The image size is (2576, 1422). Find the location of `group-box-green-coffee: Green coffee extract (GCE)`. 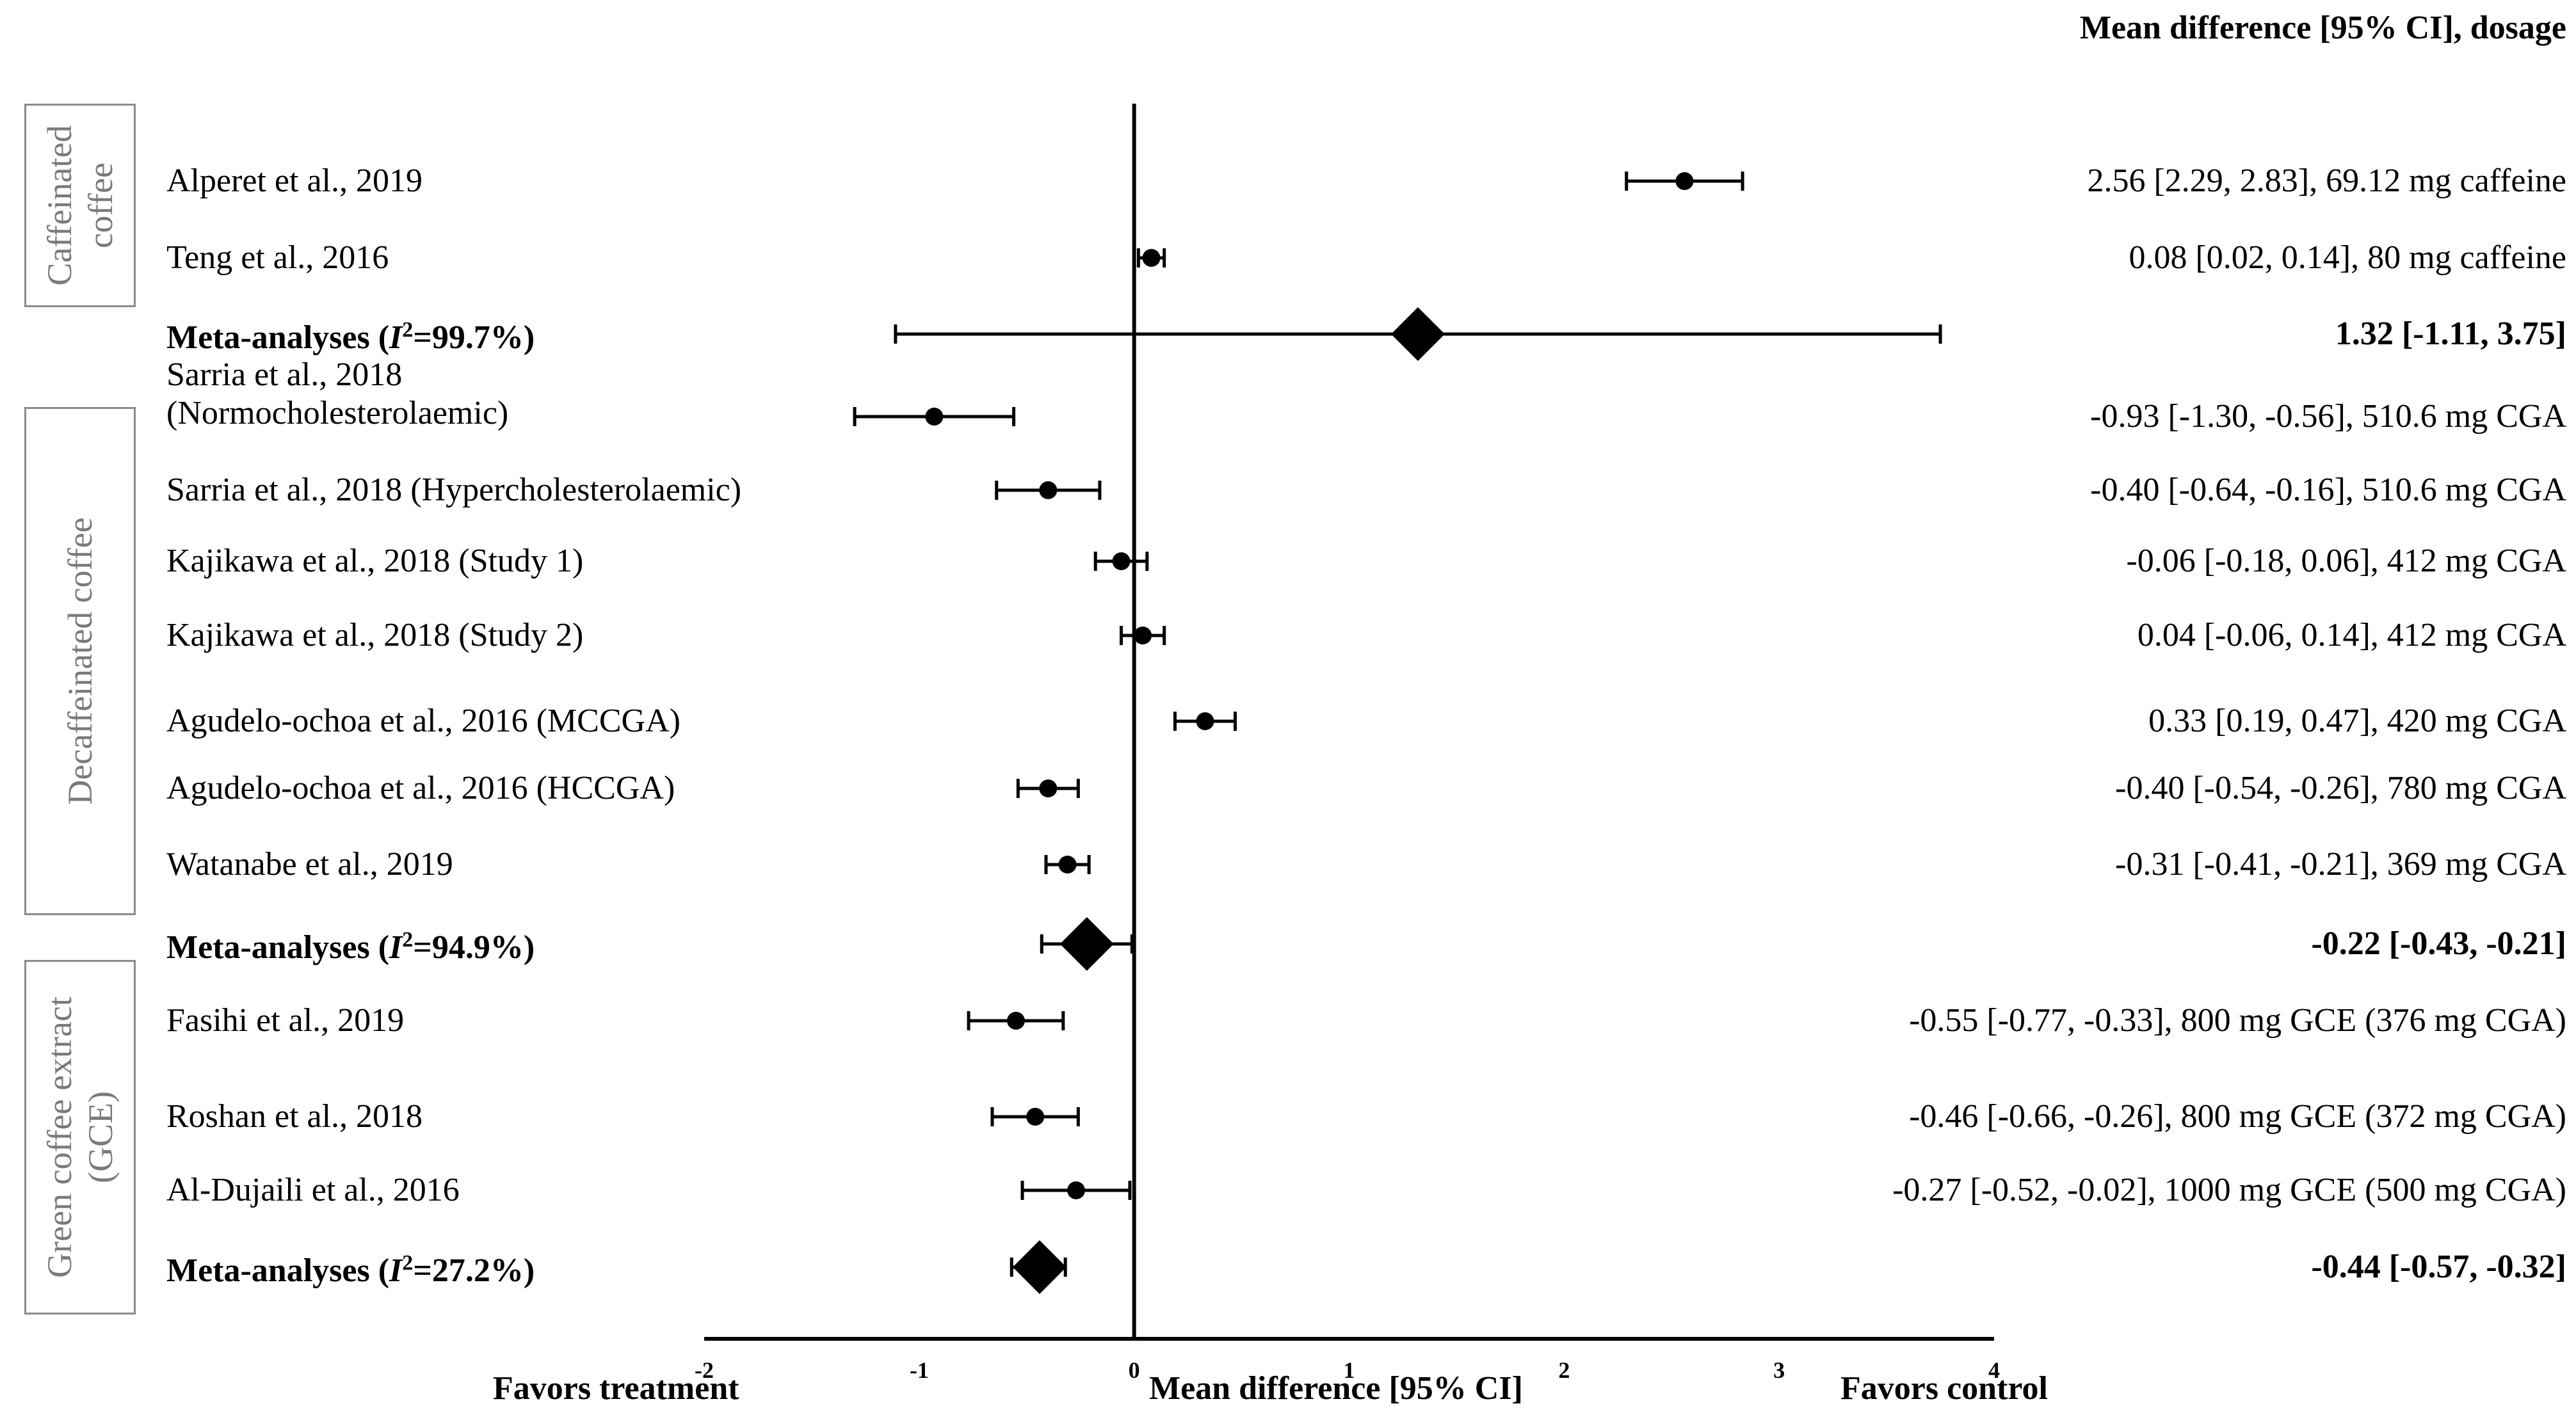

group-box-green-coffee: Green coffee extract (GCE) is located at coordinates (80, 1137).